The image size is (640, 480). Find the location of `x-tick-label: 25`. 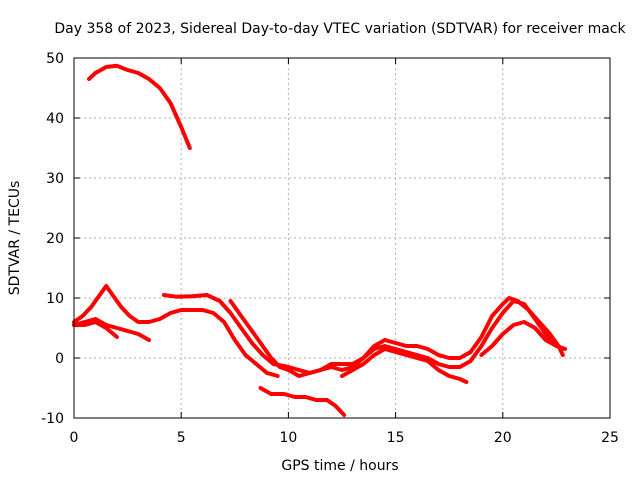

x-tick-label: 25 is located at coordinates (610, 438).